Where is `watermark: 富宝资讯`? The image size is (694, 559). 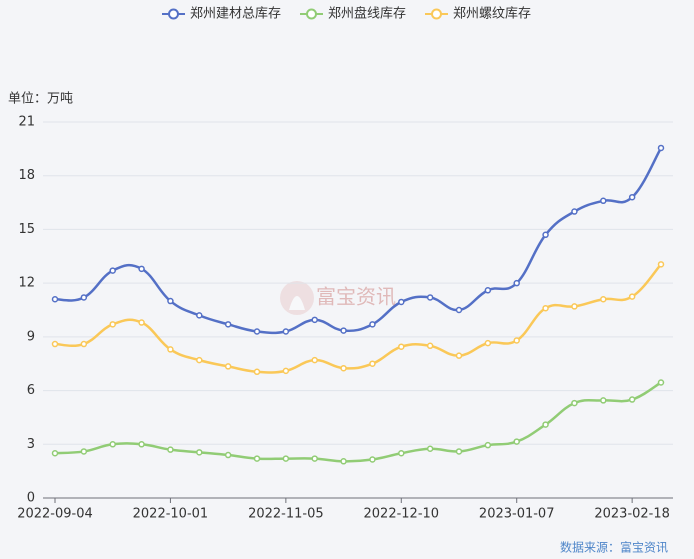 watermark: 富宝资讯 is located at coordinates (356, 297).